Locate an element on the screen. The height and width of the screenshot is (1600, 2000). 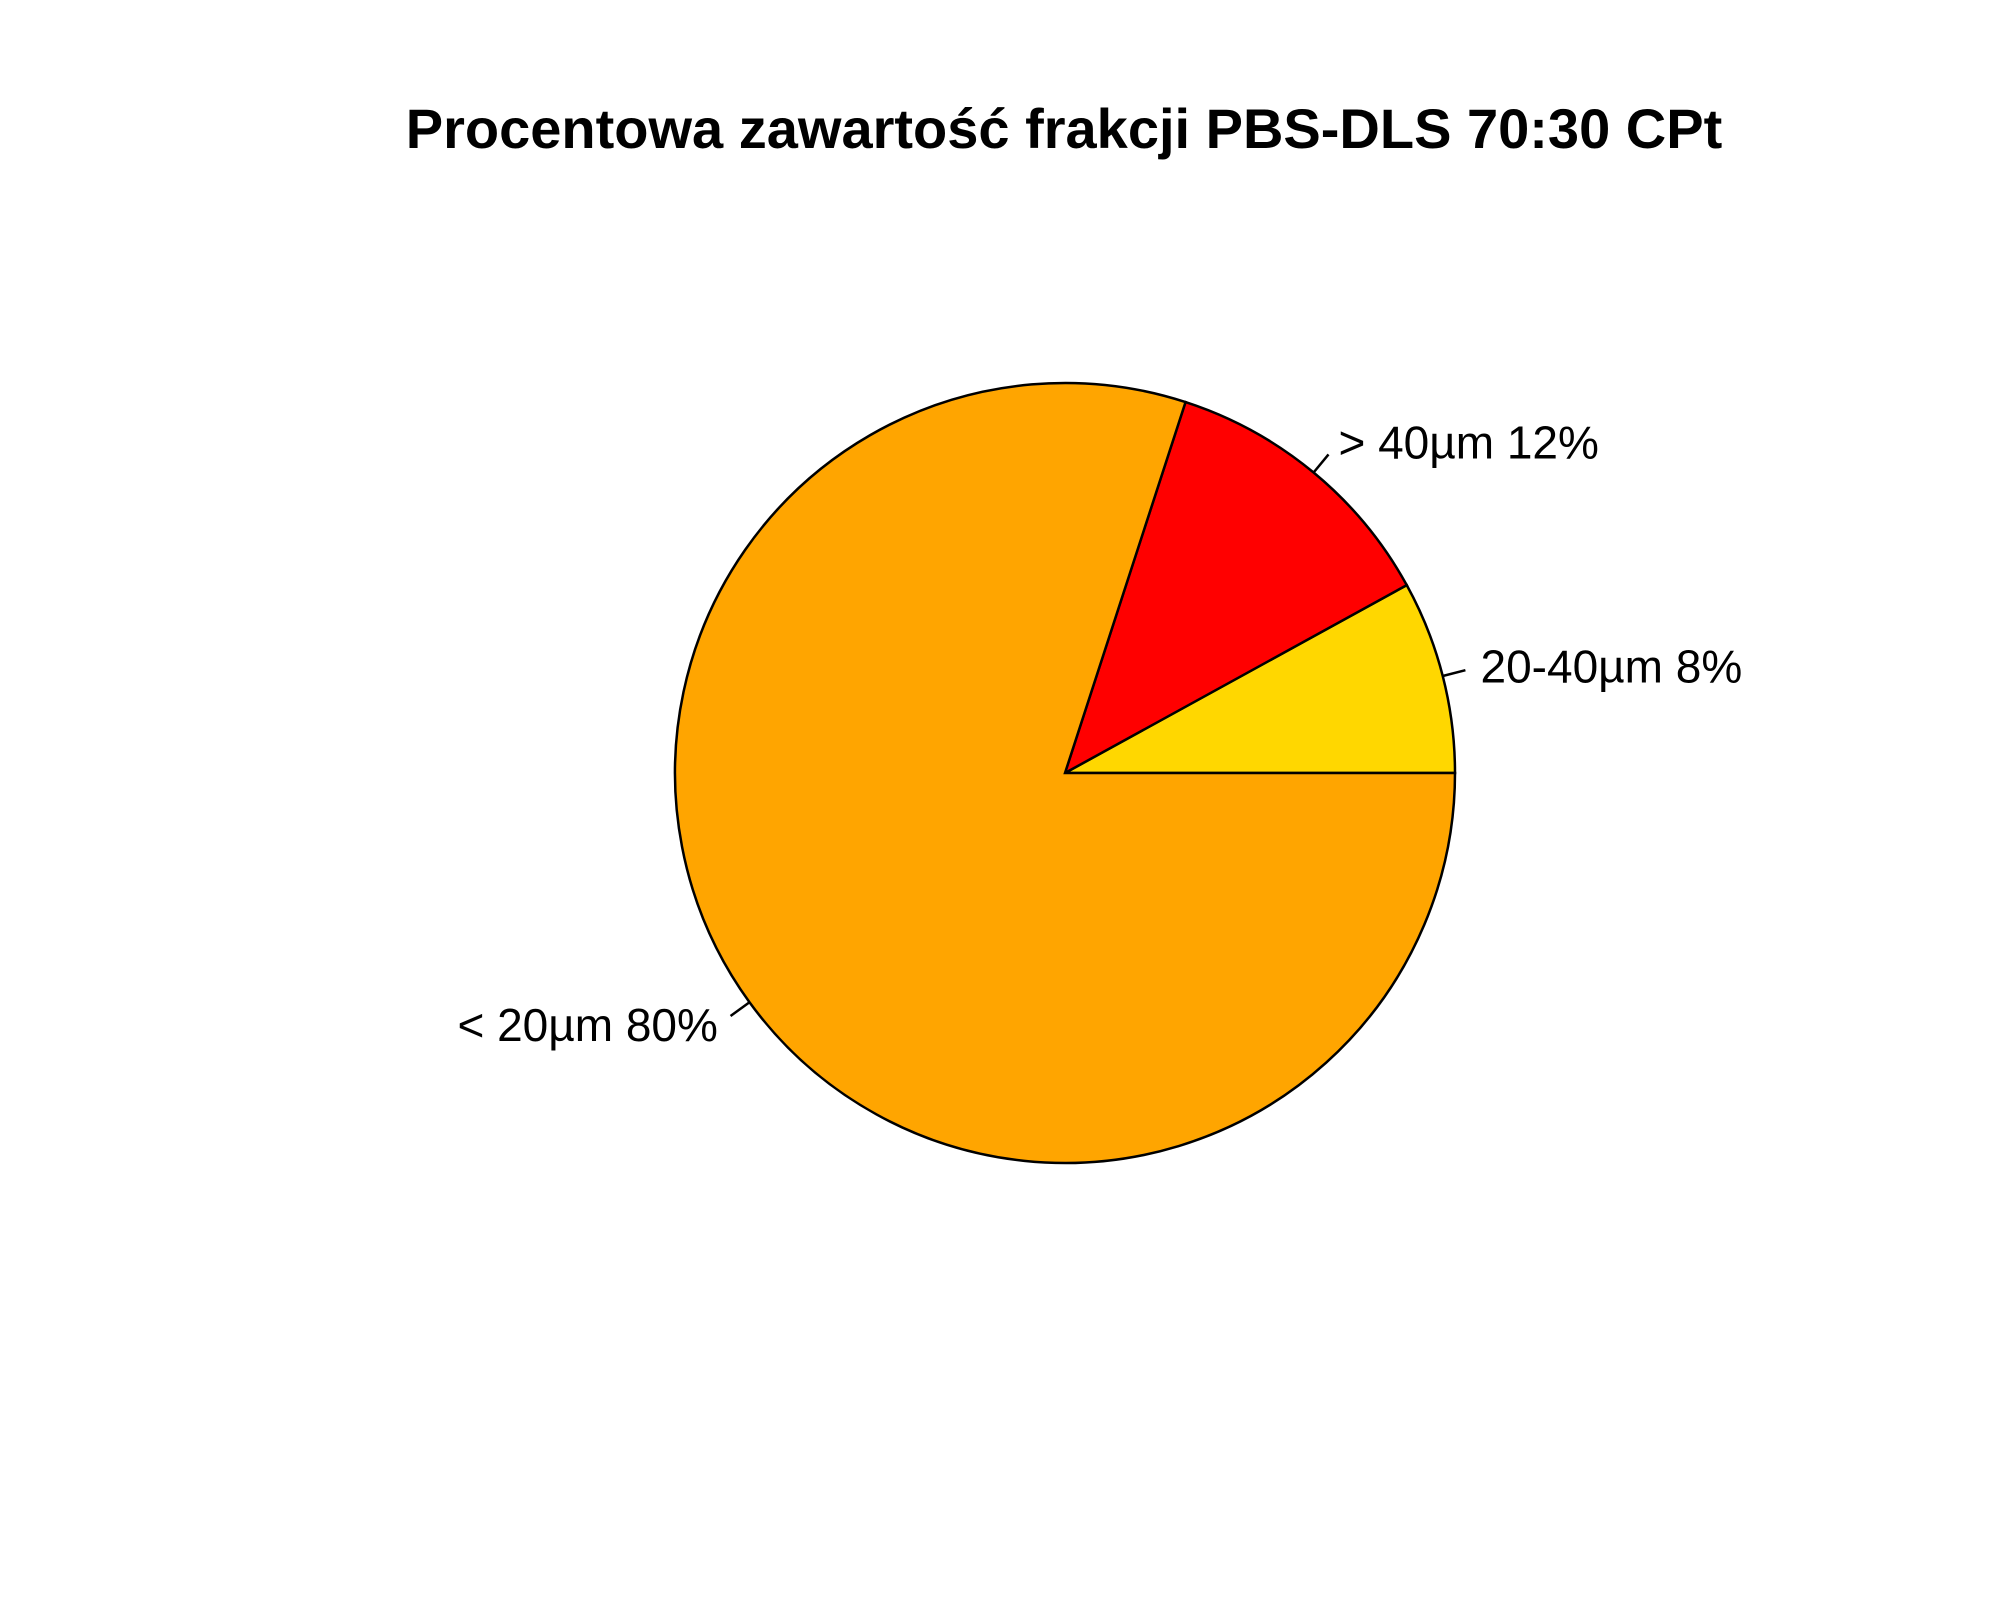
pie-slice-20-40-m is located at coordinates (1260, 679).